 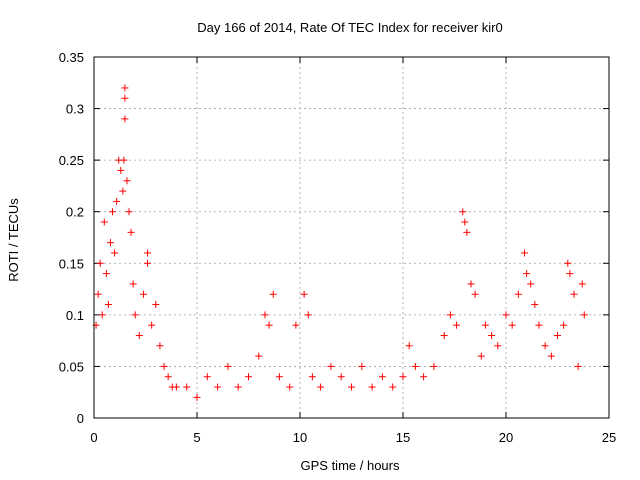 I want to click on x-axis-label: GPS time / hours, so click(x=350, y=465).